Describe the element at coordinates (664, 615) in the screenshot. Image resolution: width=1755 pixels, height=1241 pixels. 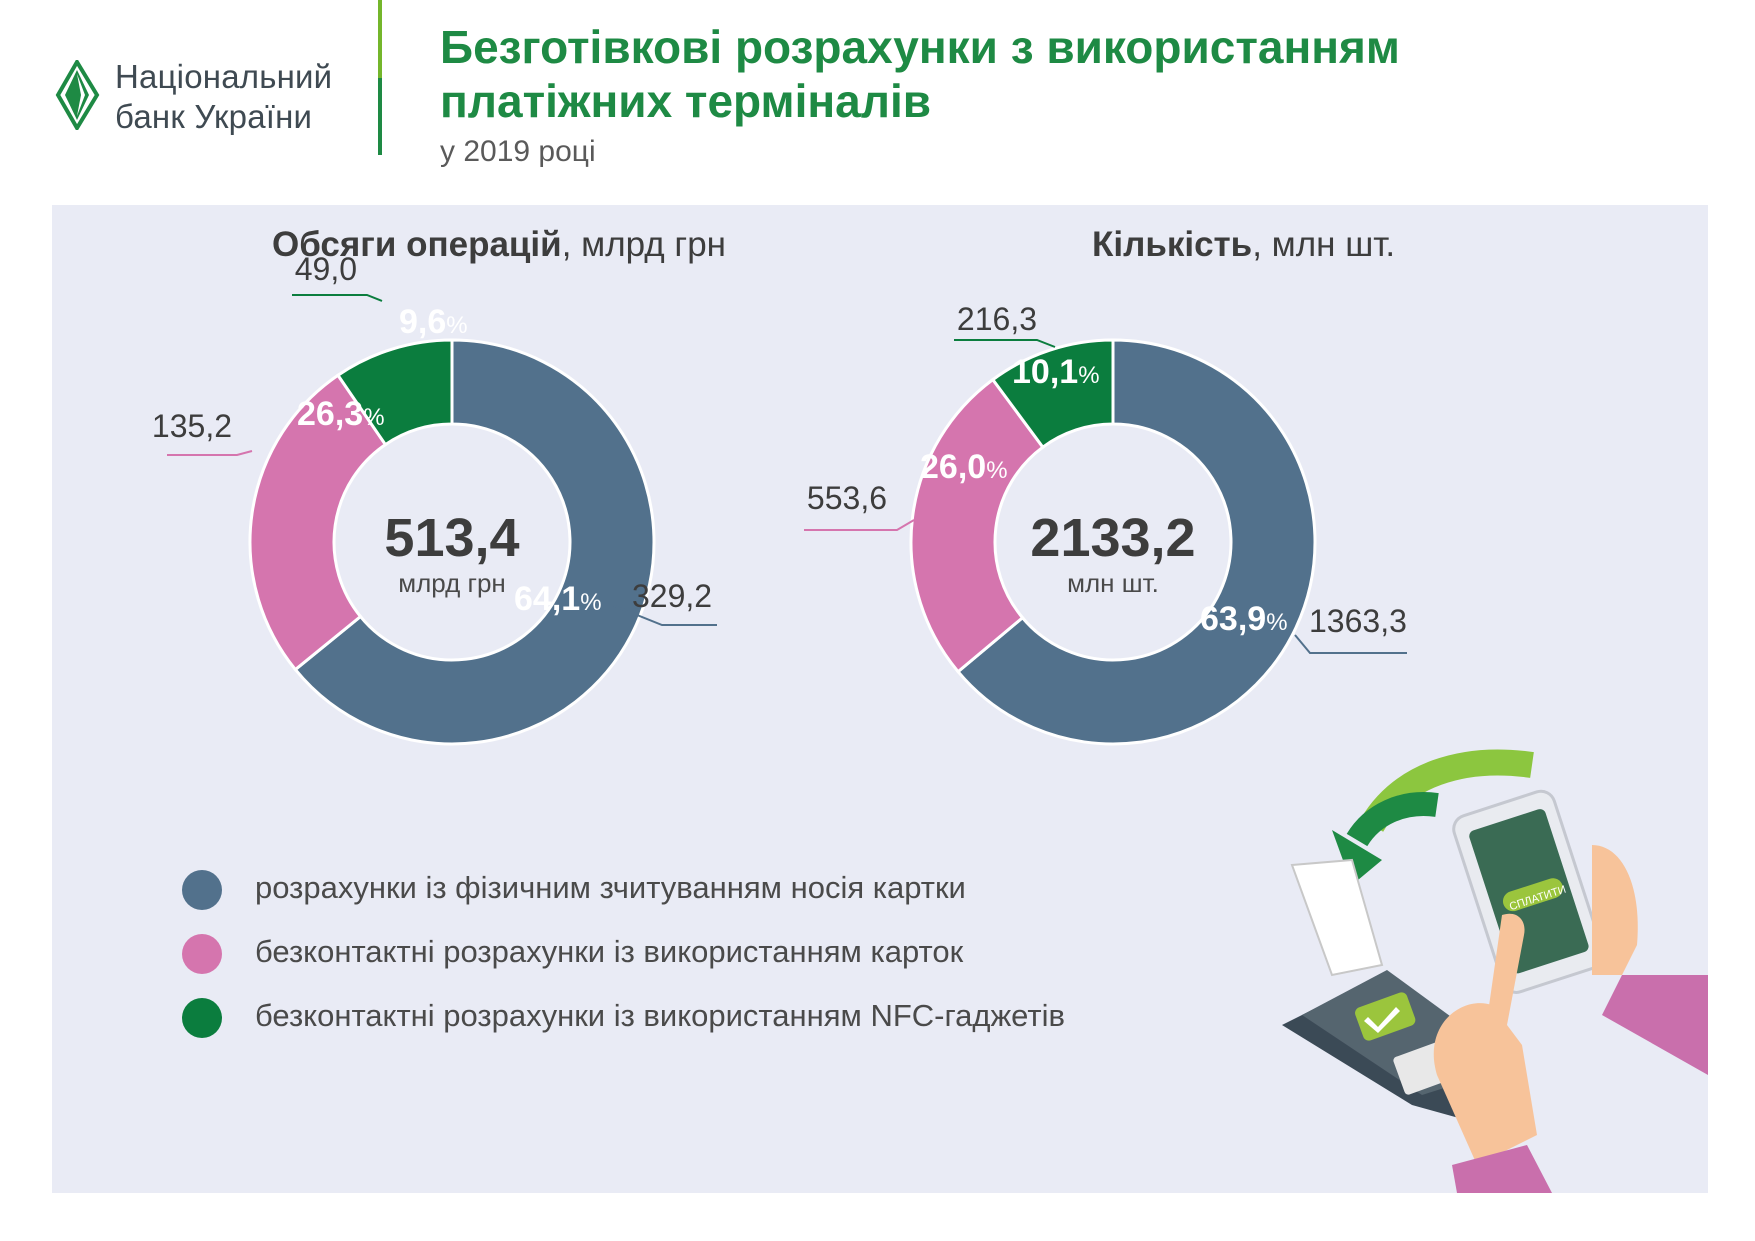
I see `donut0-leader-physical` at that location.